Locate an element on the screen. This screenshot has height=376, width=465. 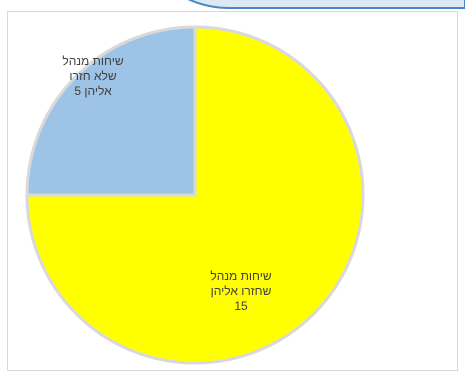
pie-slice-label-1: שיחות מנהל שלא חזרו אליהן 5 is located at coordinates (92, 76).